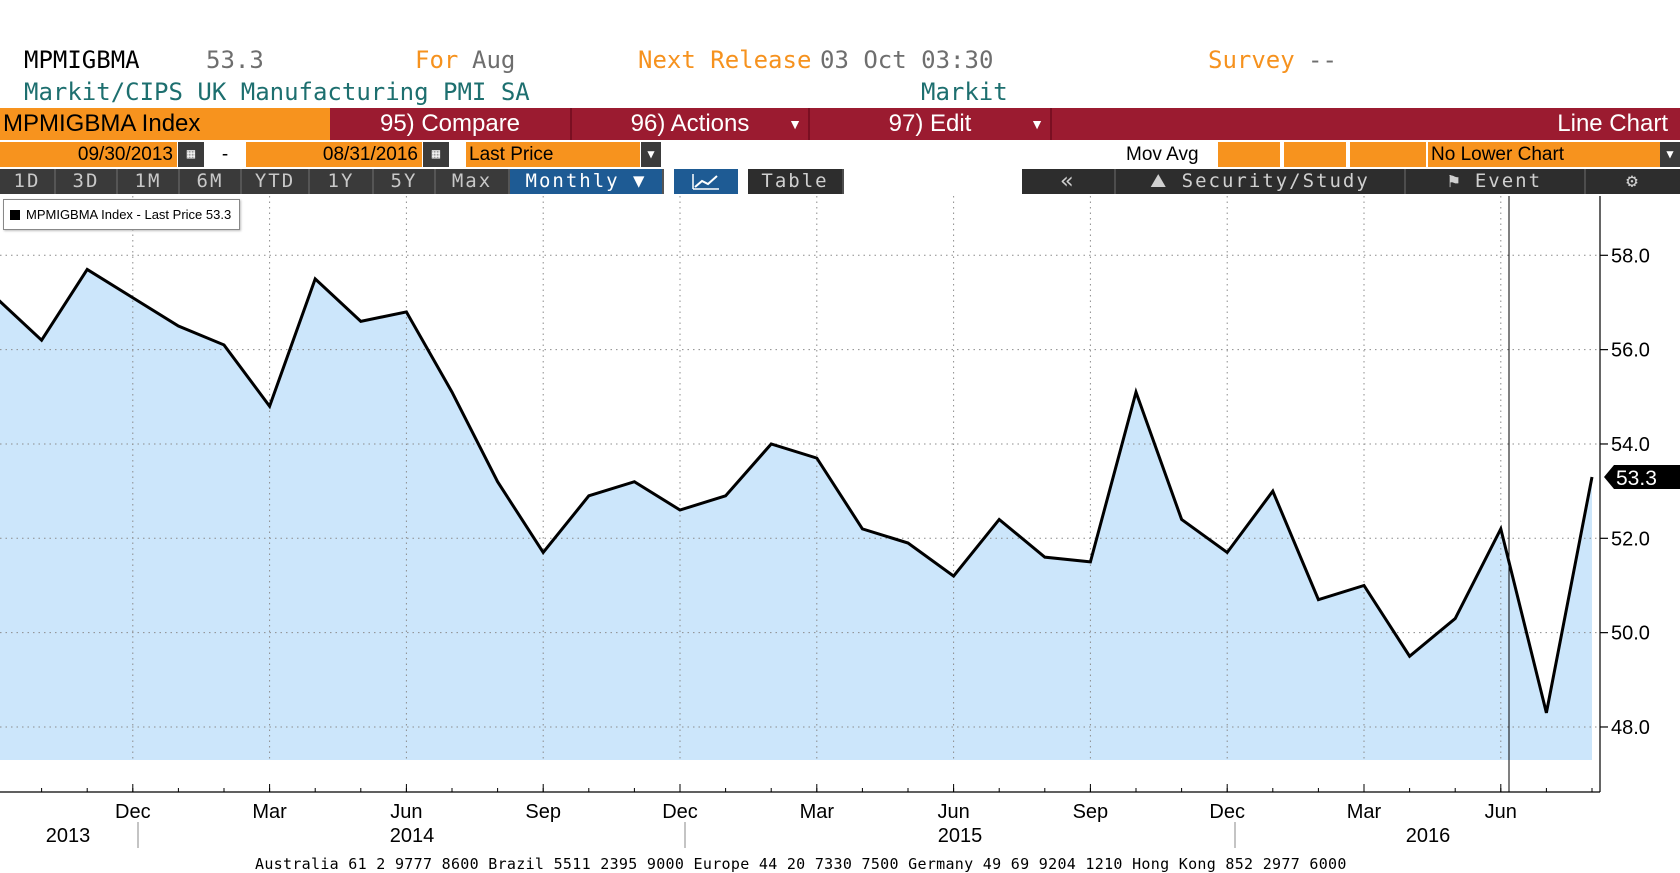 This screenshot has width=1680, height=873. Describe the element at coordinates (796, 181) in the screenshot. I see `table-button: Table` at that location.